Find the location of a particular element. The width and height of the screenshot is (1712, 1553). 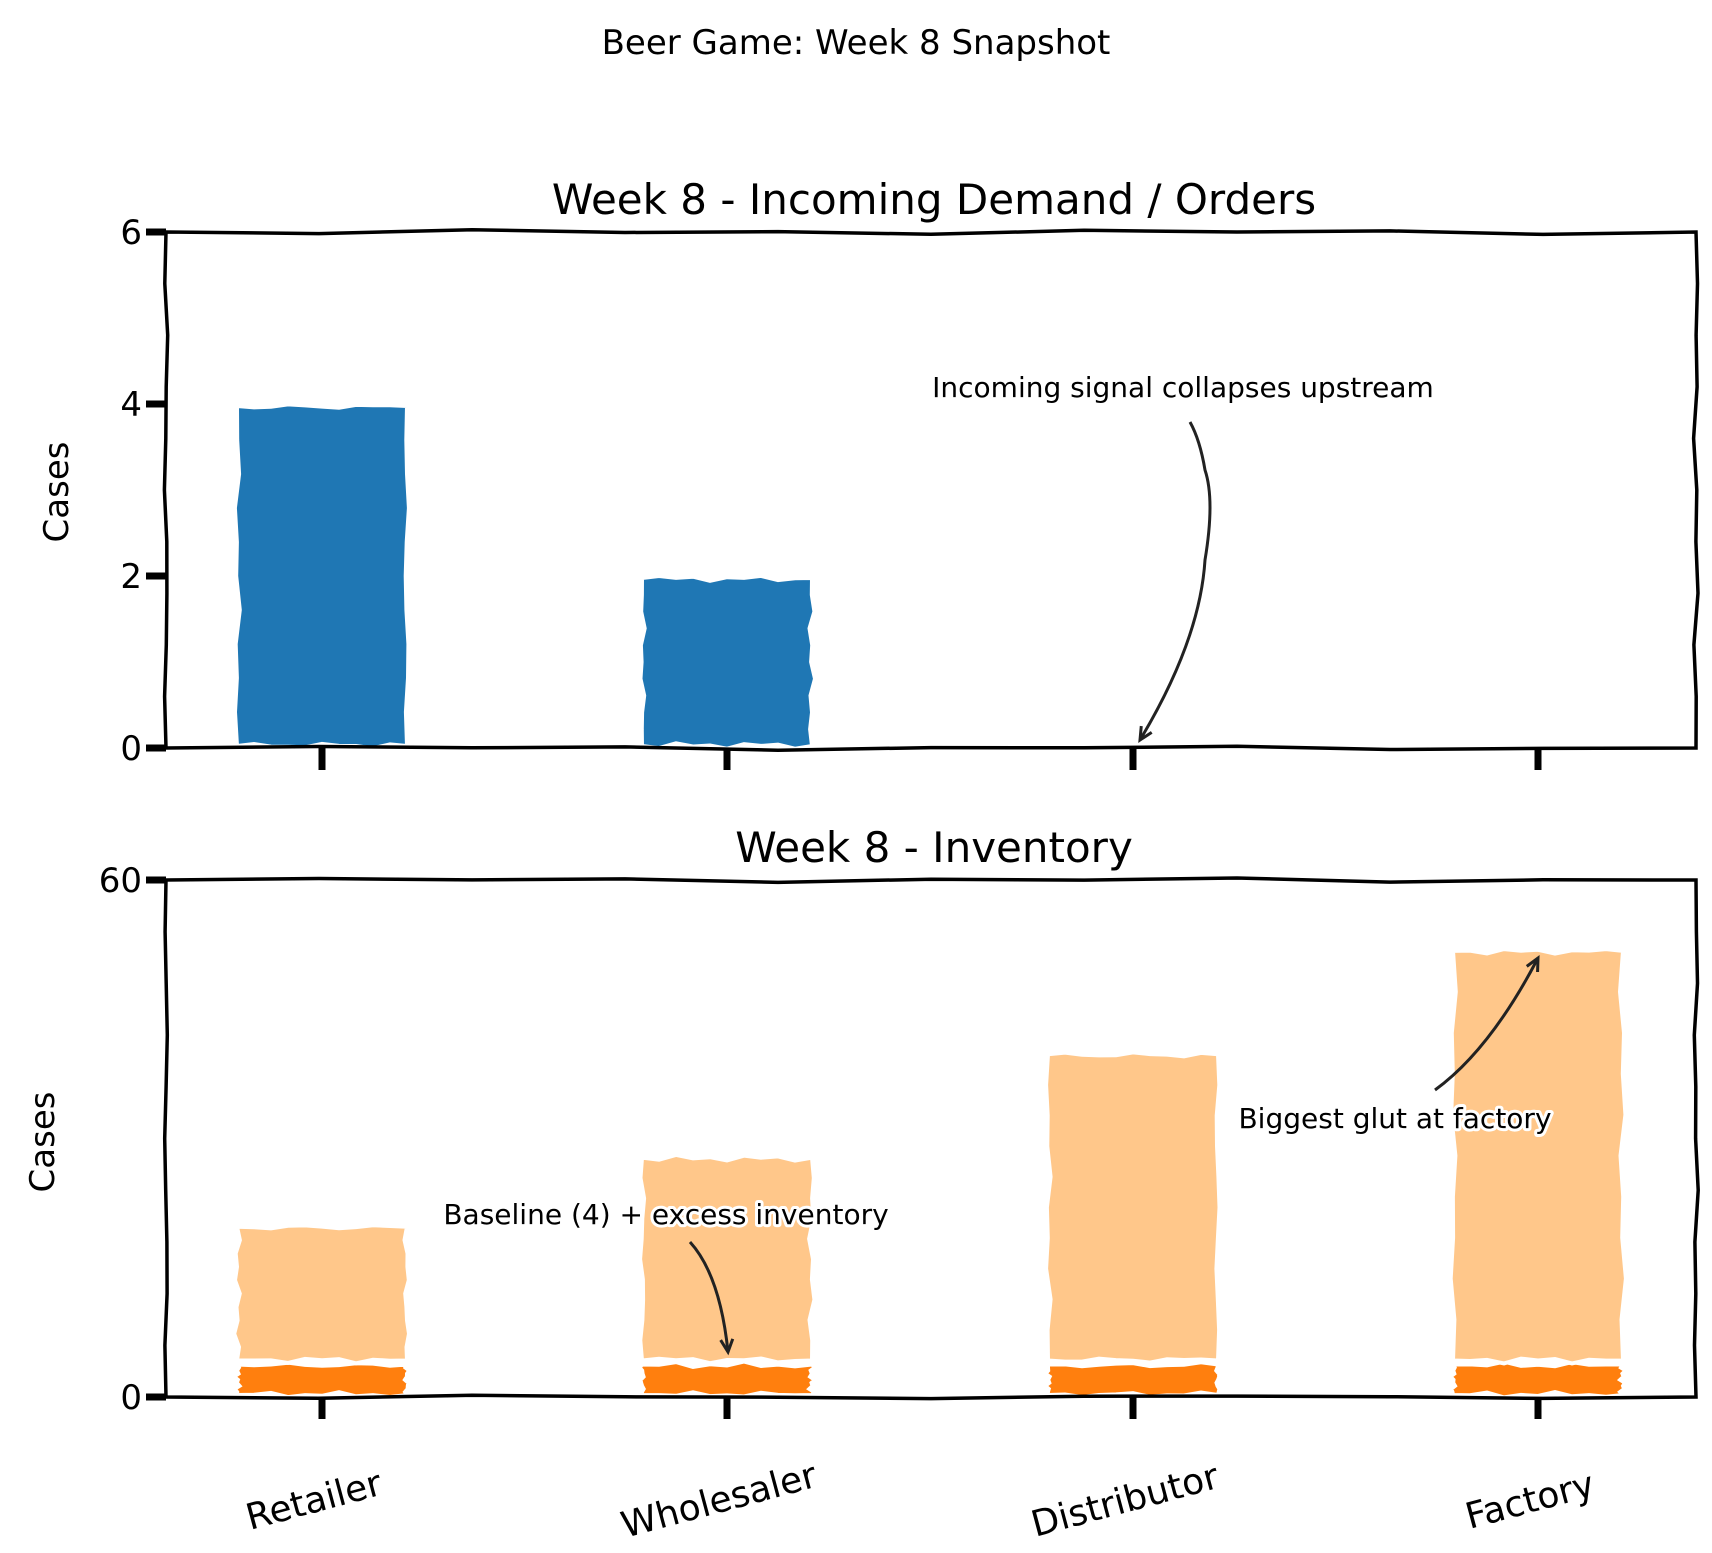

y-tick-label-2: 2 is located at coordinates (131, 577).